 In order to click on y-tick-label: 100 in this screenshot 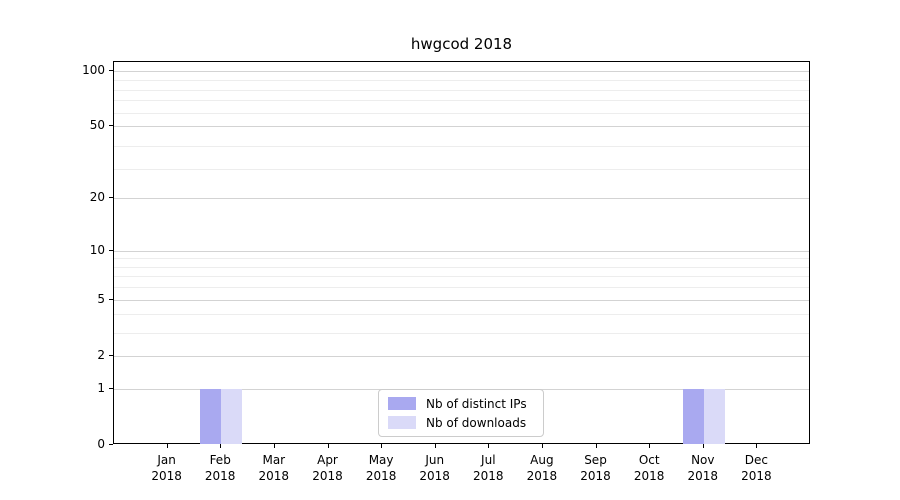, I will do `click(93, 69)`.